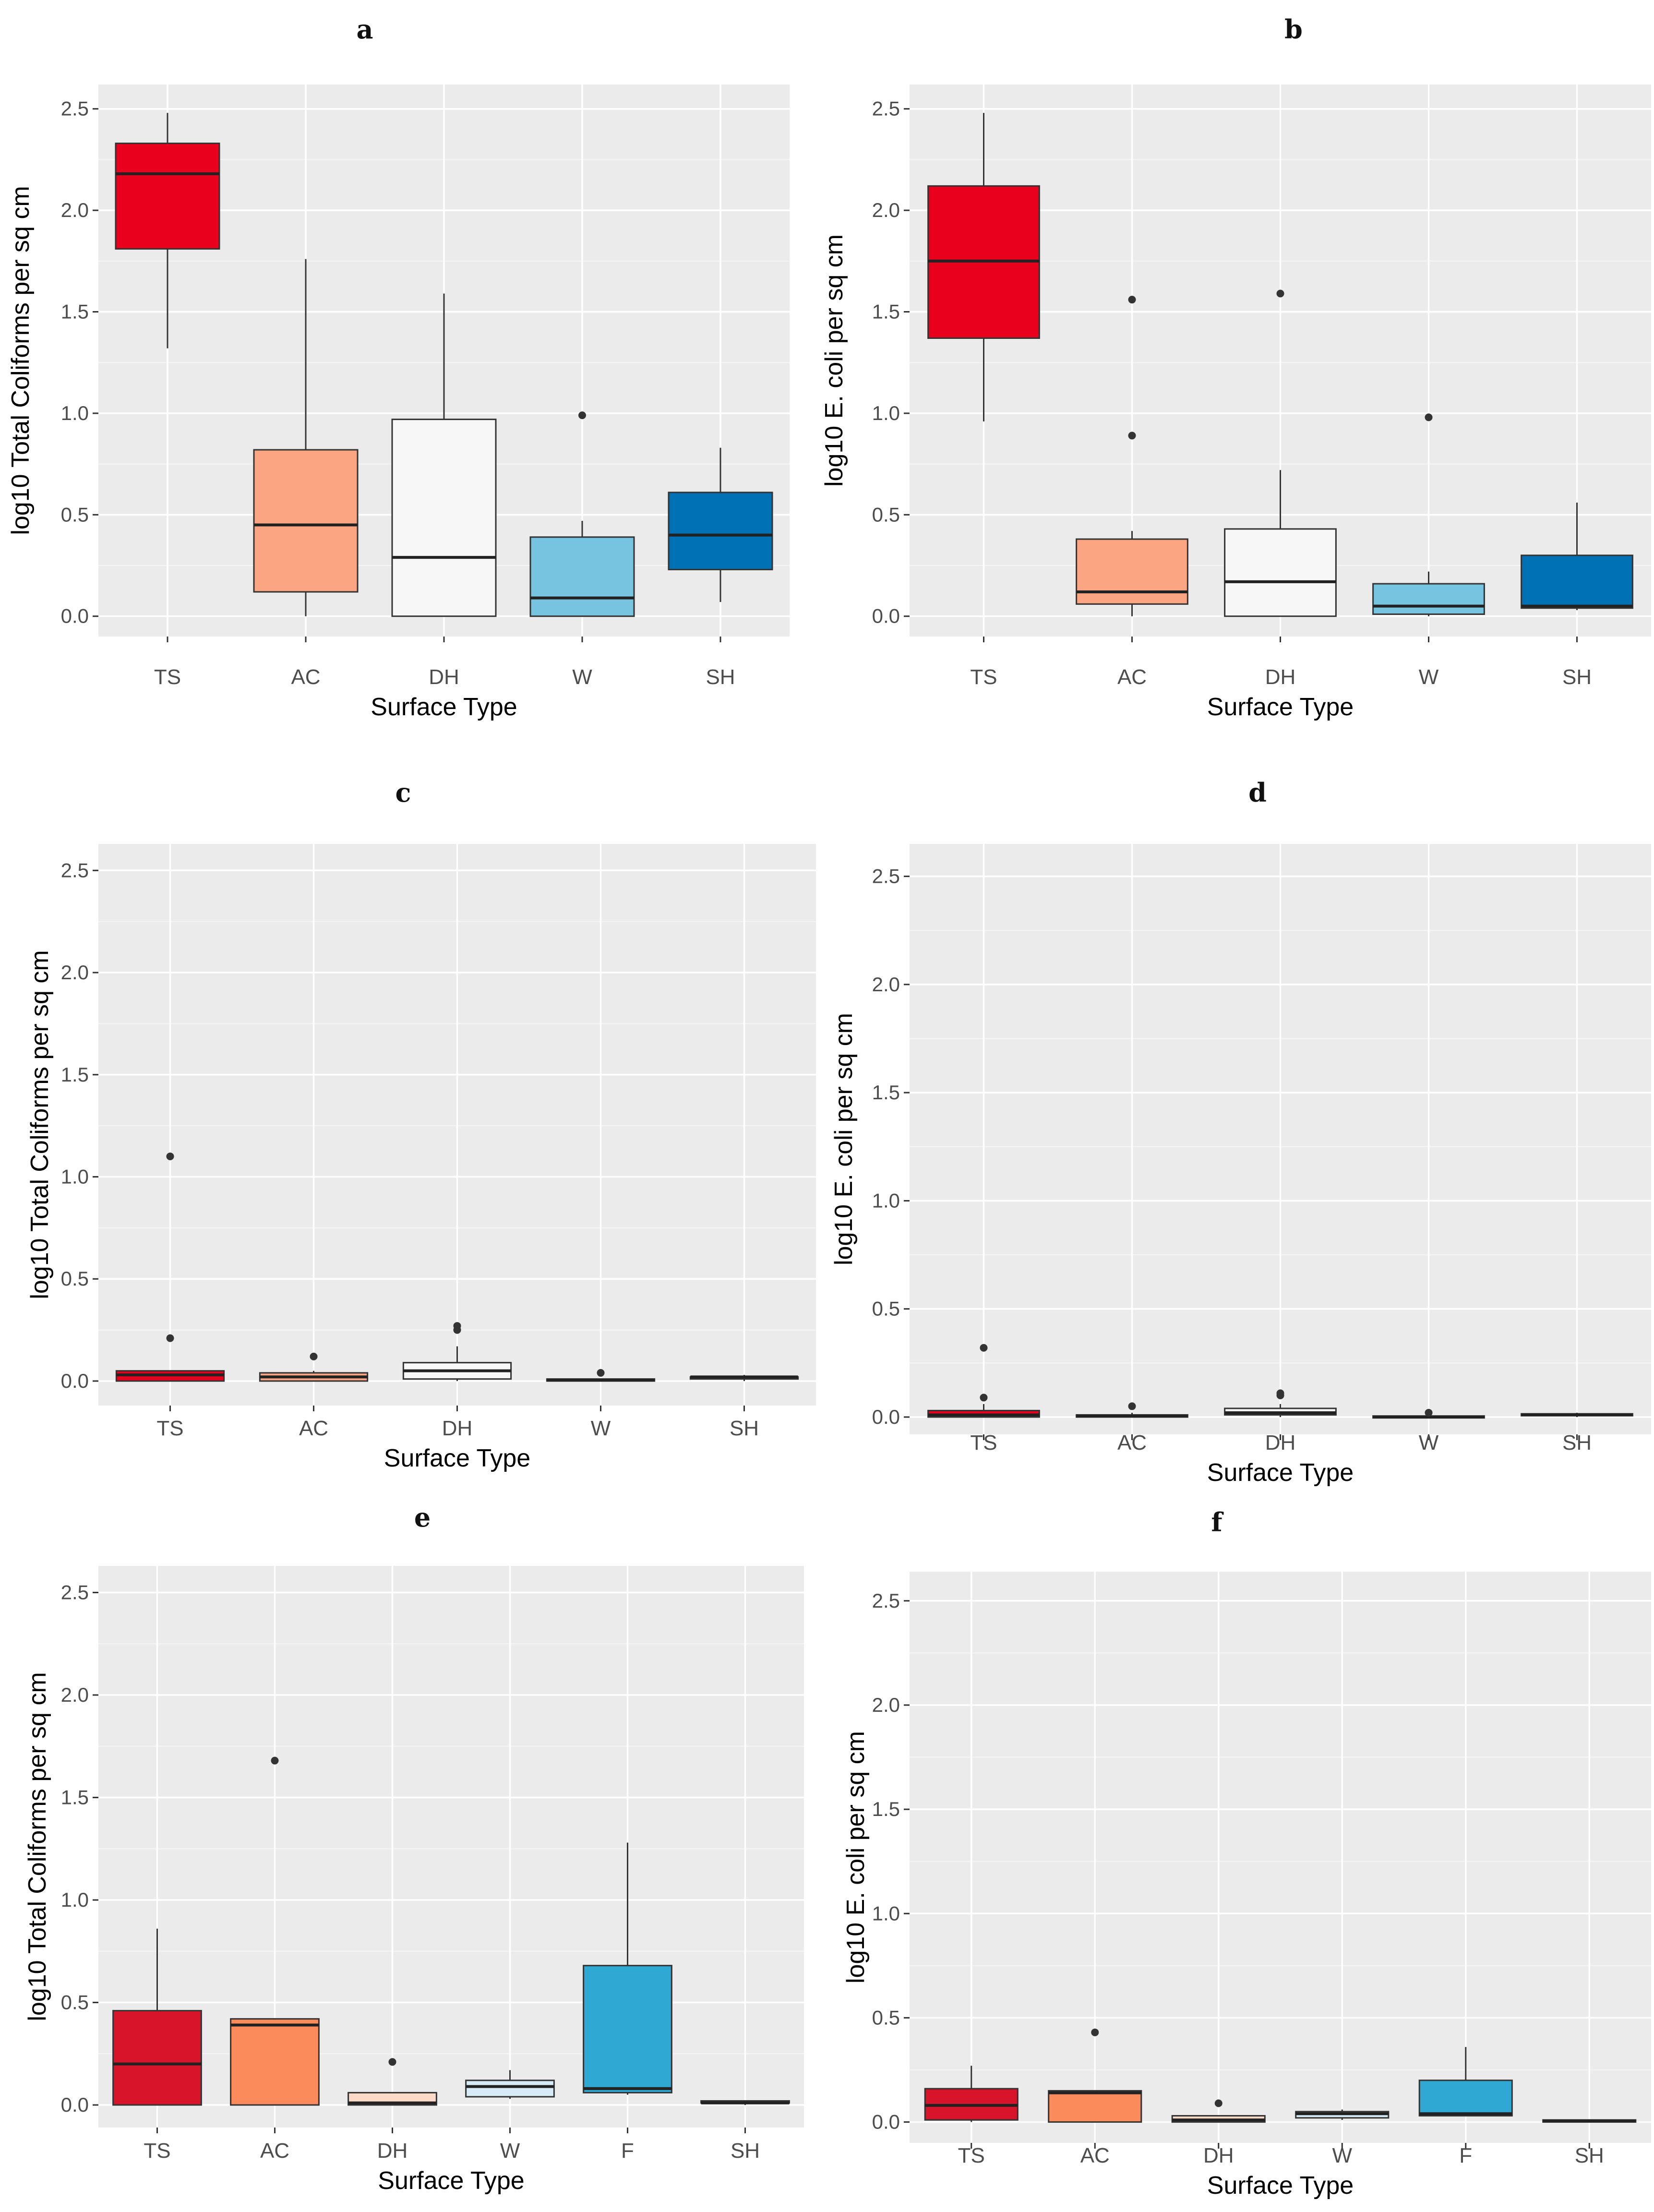 The width and height of the screenshot is (1654, 2212). Describe the element at coordinates (1280, 1858) in the screenshot. I see `plot-background` at that location.